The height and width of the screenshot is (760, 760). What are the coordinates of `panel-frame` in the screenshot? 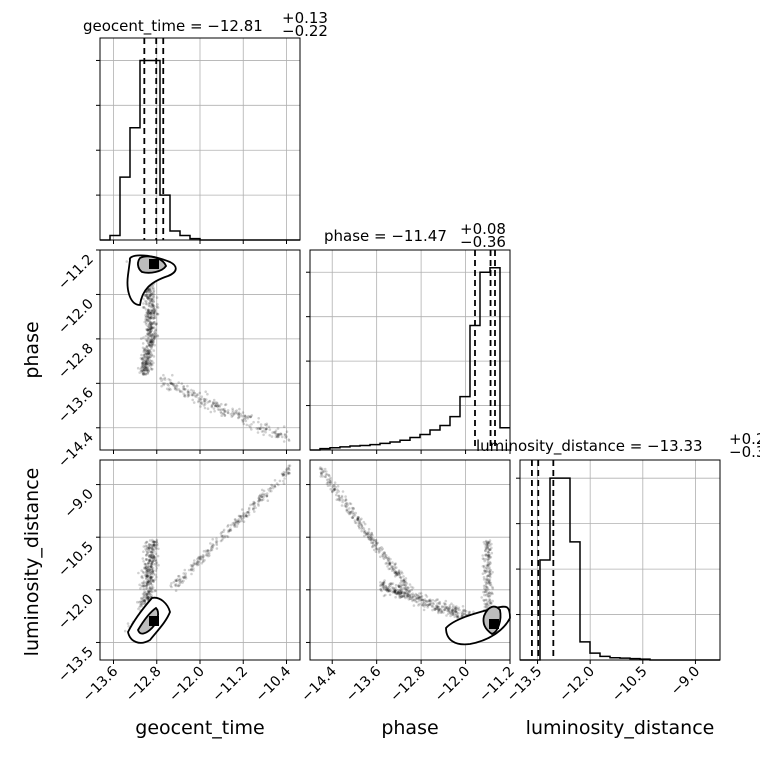 It's located at (410, 560).